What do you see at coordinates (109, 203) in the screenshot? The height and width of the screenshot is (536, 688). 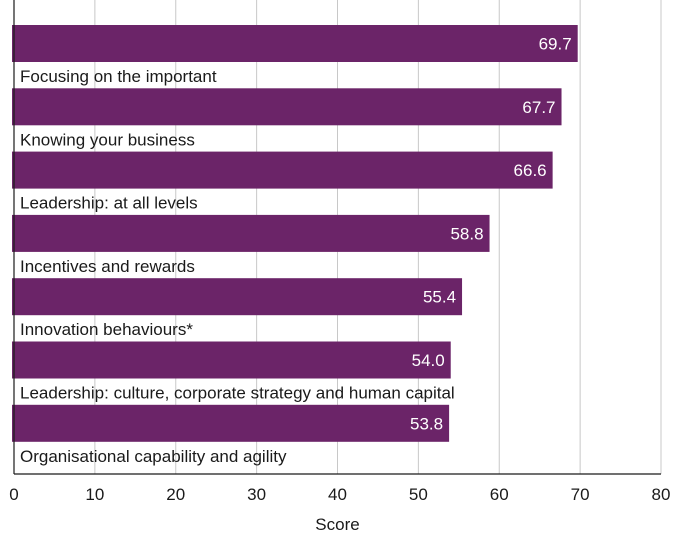 I see `category-label-3: Leadership: at all levels` at bounding box center [109, 203].